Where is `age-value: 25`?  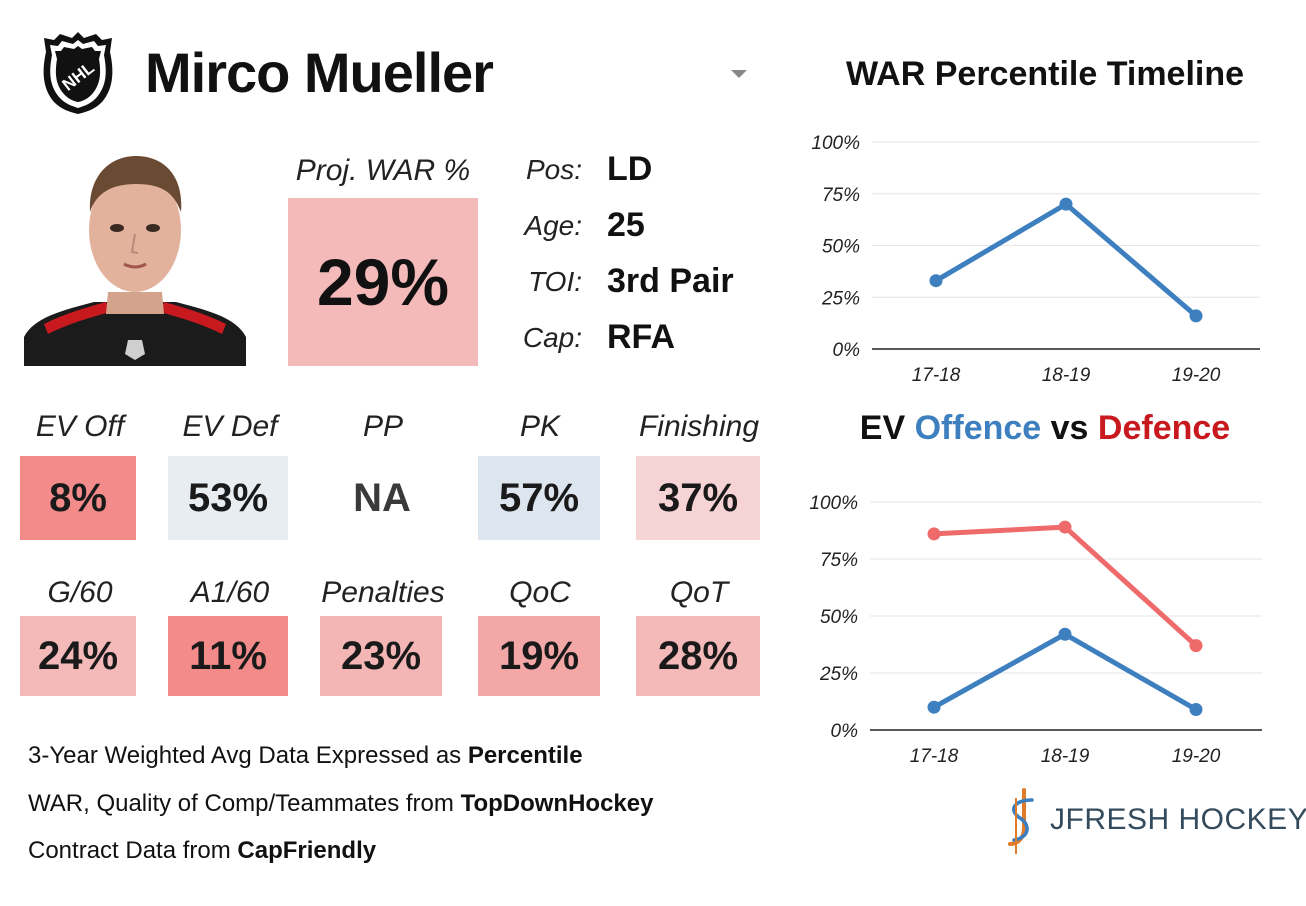
age-value: 25 is located at coordinates (626, 225).